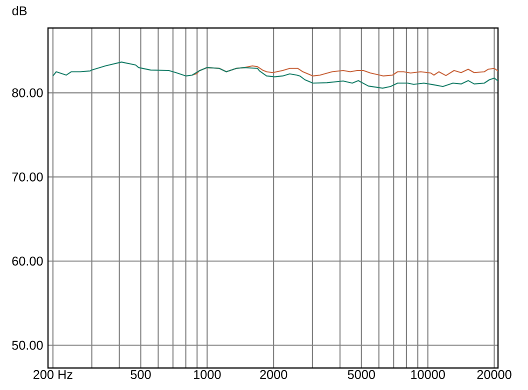 The image size is (528, 390). What do you see at coordinates (428, 375) in the screenshot?
I see `x-tick-label: 10000` at bounding box center [428, 375].